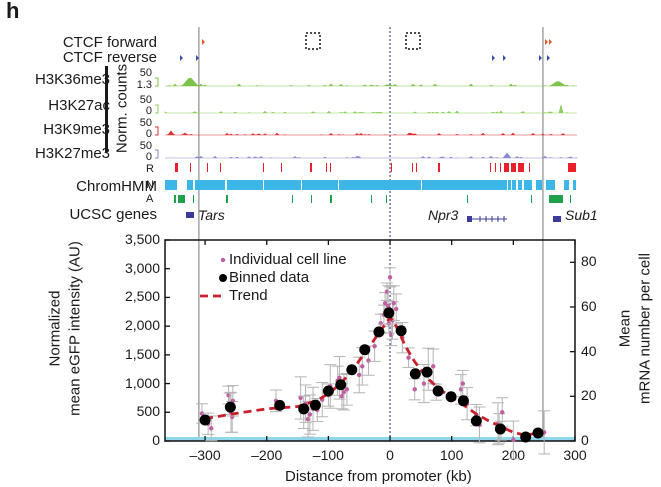 This screenshot has height=487, width=661. What do you see at coordinates (370, 439) in the screenshot?
I see `baseline-band` at bounding box center [370, 439].